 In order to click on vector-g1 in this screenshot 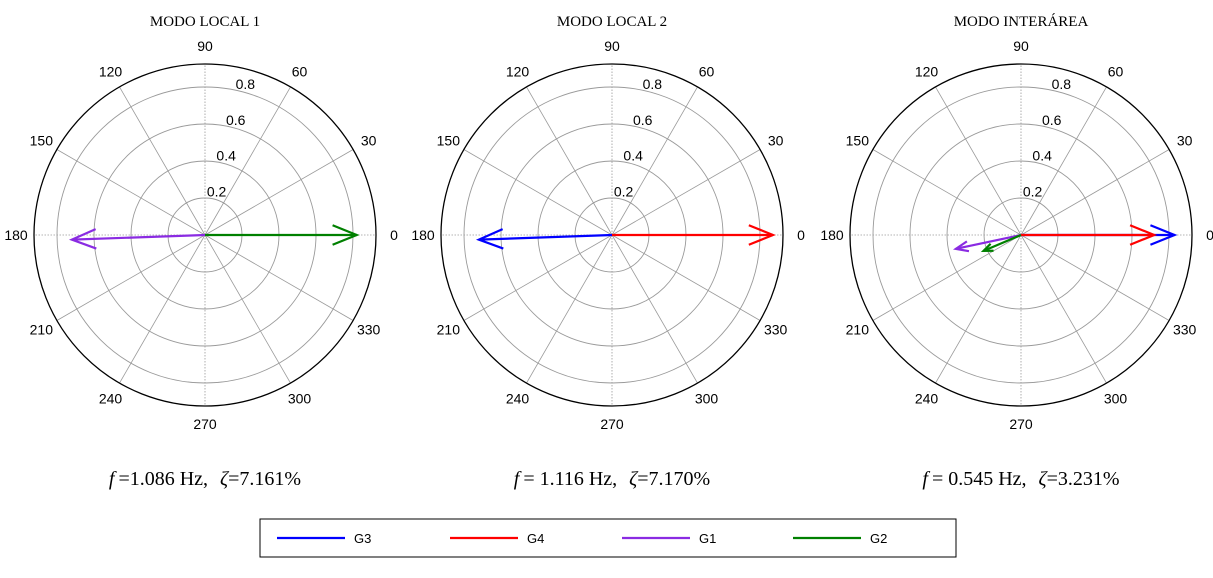, I will do `click(987, 243)`.